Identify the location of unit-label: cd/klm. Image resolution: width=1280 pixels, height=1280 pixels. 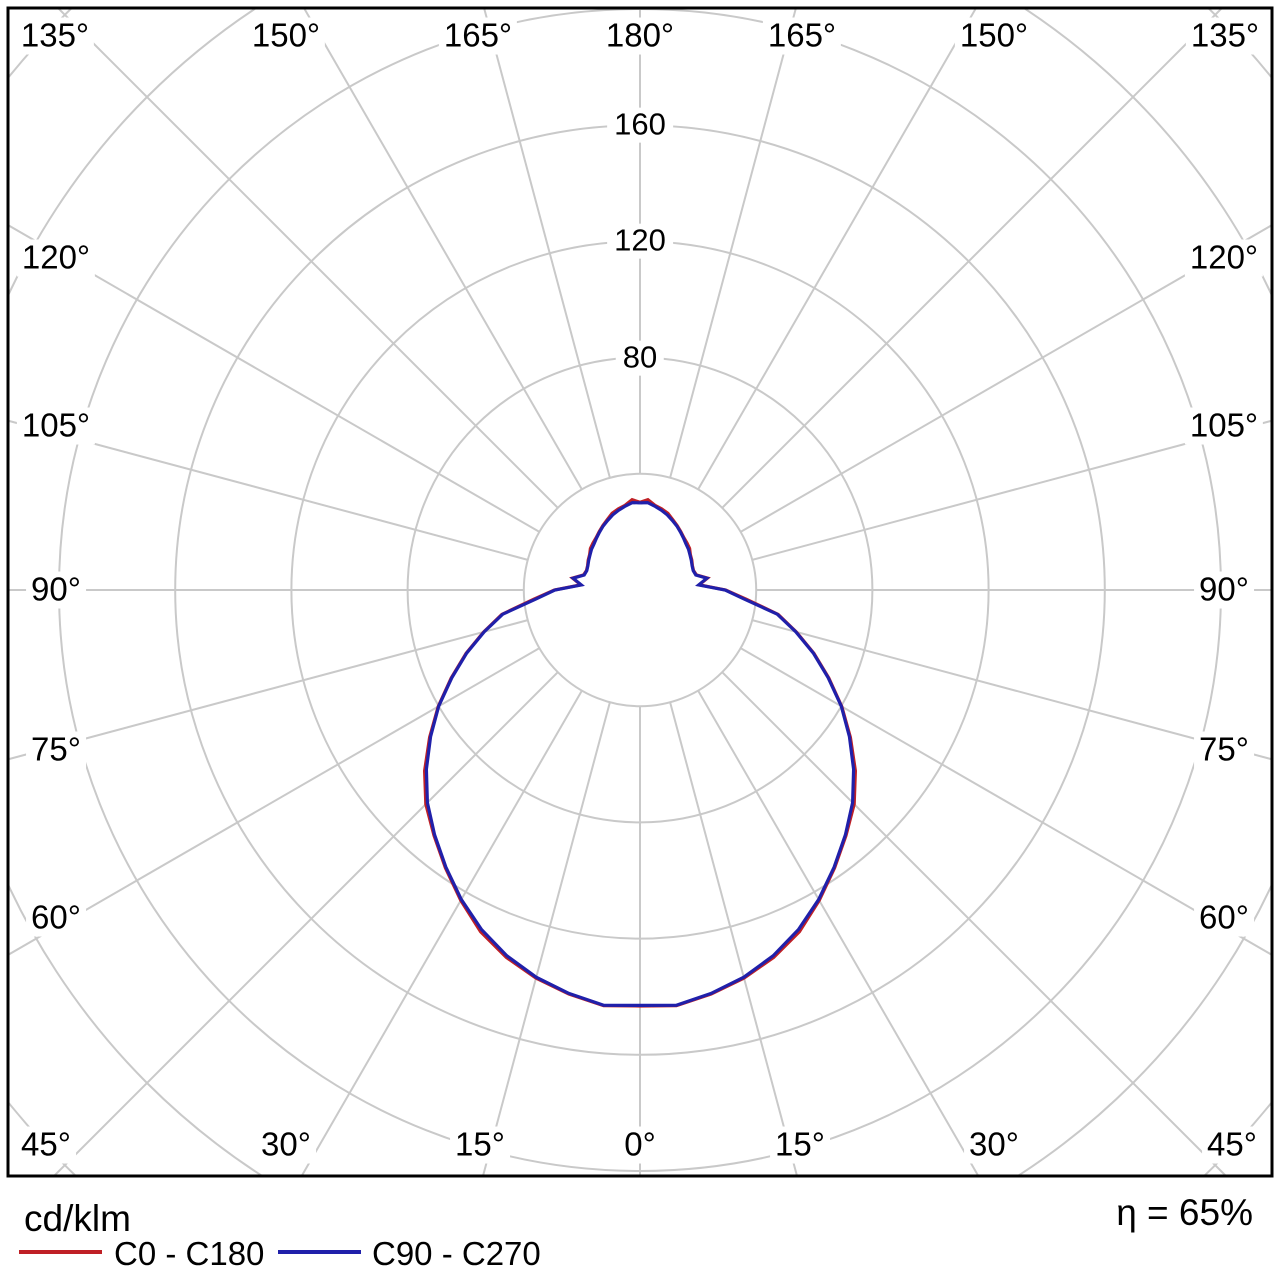
(77, 1218).